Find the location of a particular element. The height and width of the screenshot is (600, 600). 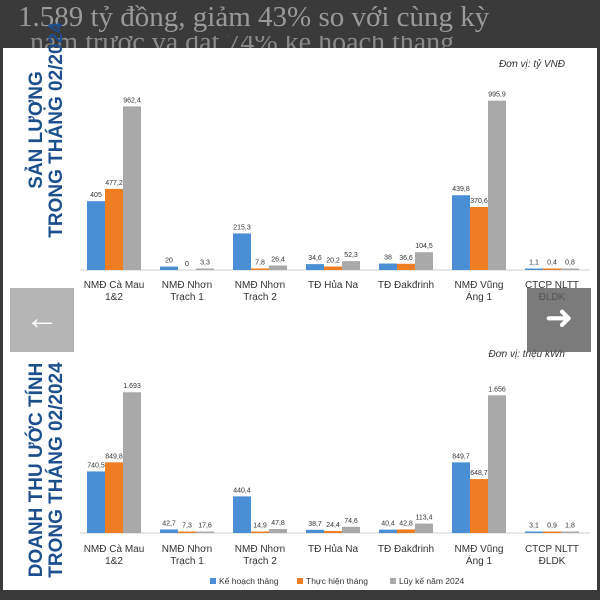

data-label: 17,6 is located at coordinates (205, 526).